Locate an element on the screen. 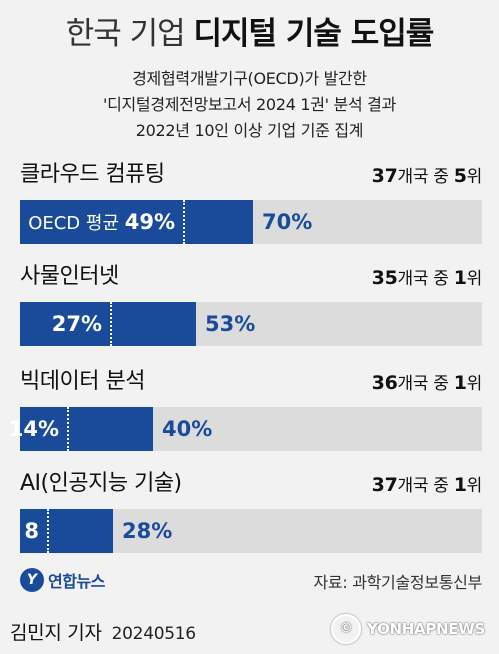 Image resolution: width=499 pixels, height=654 pixels. subtitle-line-1: 경제협력개발기구(OECD)가 발간한 is located at coordinates (249, 78).